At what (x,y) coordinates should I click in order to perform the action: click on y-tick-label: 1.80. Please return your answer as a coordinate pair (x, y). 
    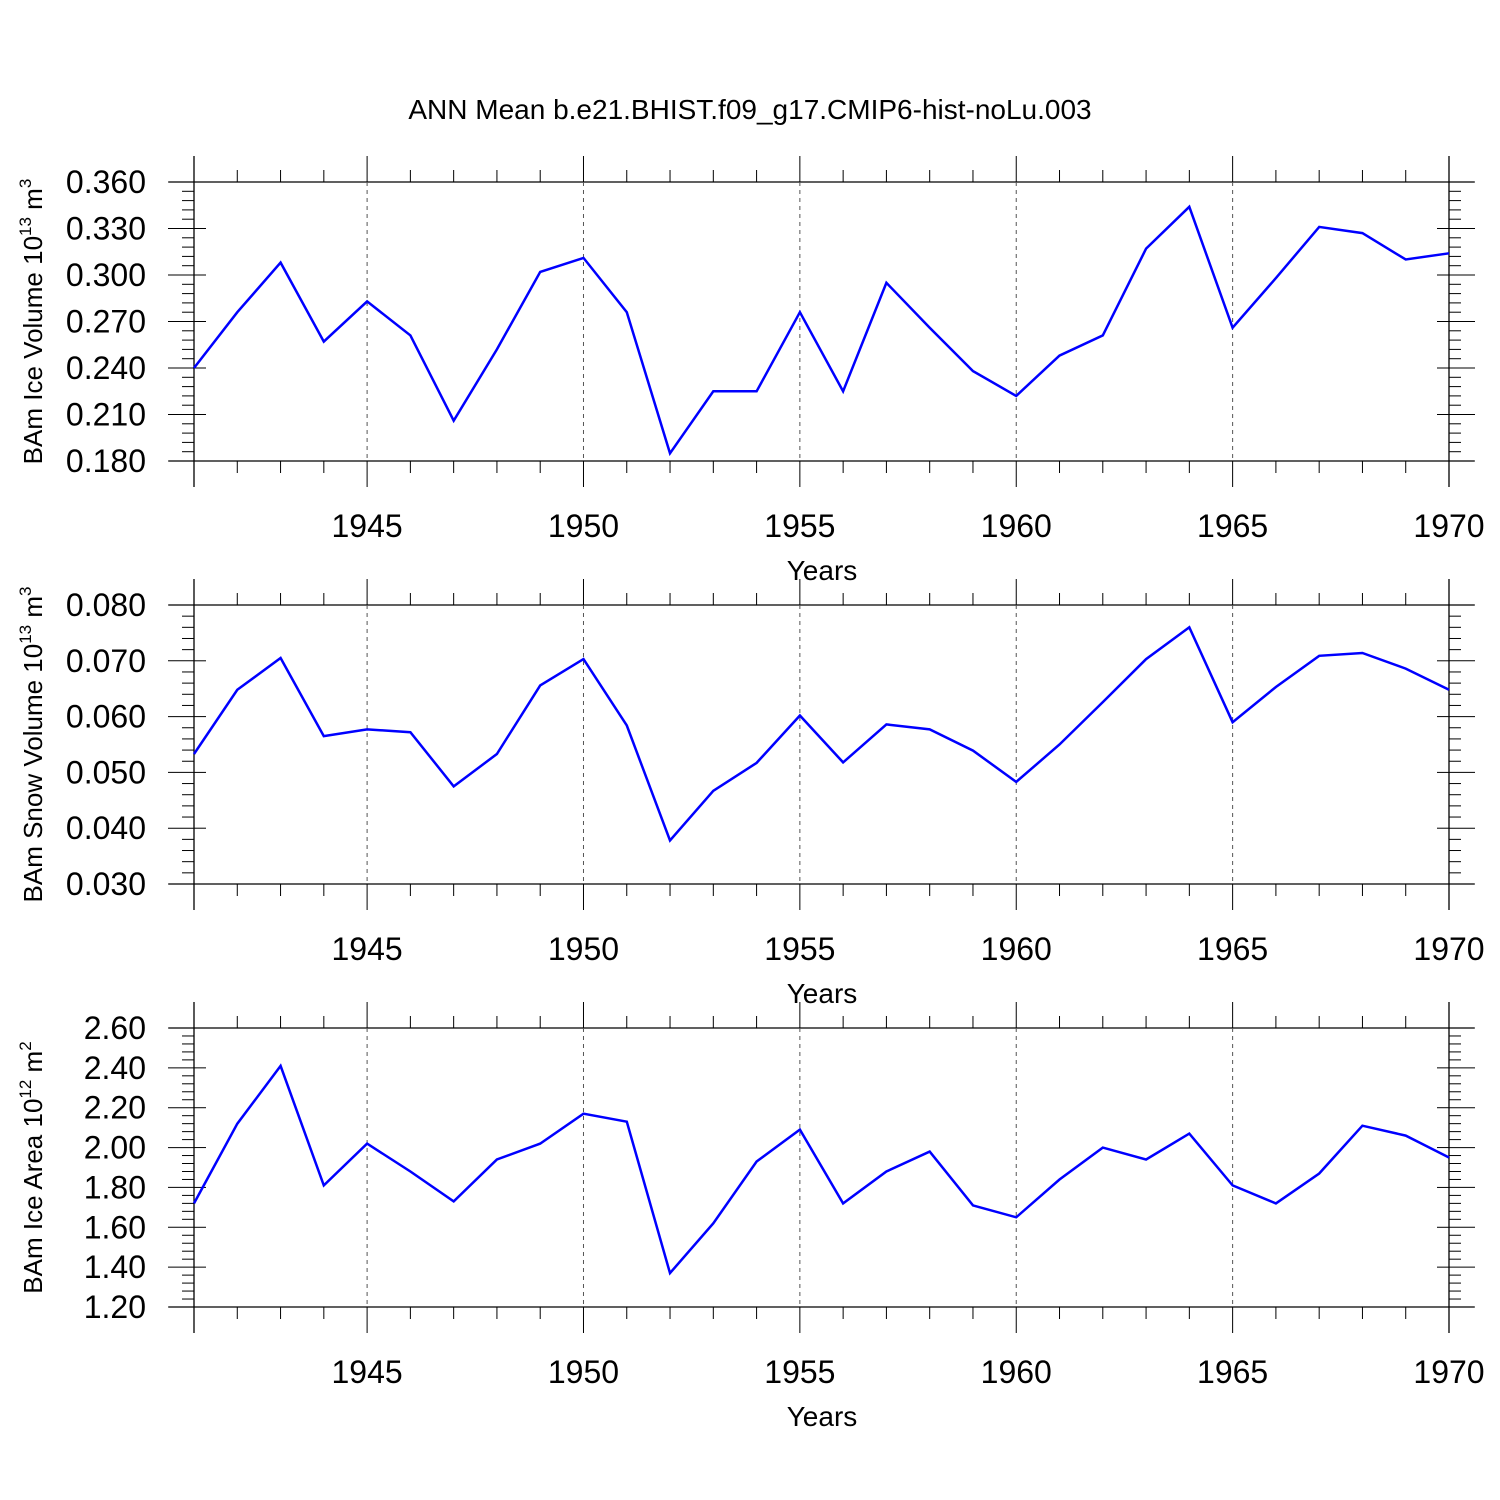
    Looking at the image, I should click on (115, 1187).